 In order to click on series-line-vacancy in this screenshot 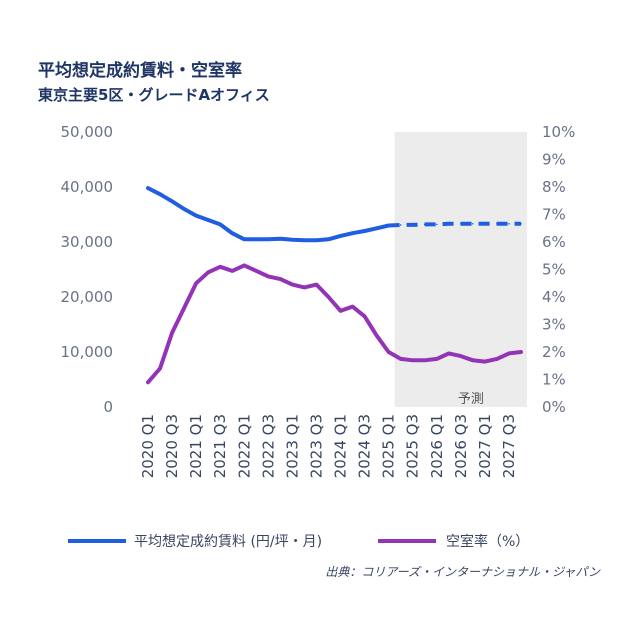, I will do `click(334, 324)`.